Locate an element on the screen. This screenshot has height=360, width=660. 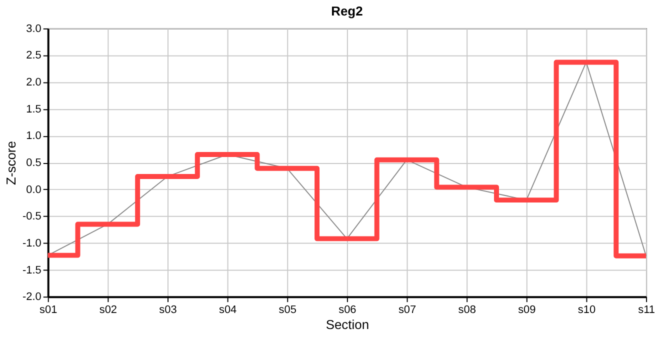
y-tick-label: 1.5 is located at coordinates (34, 109).